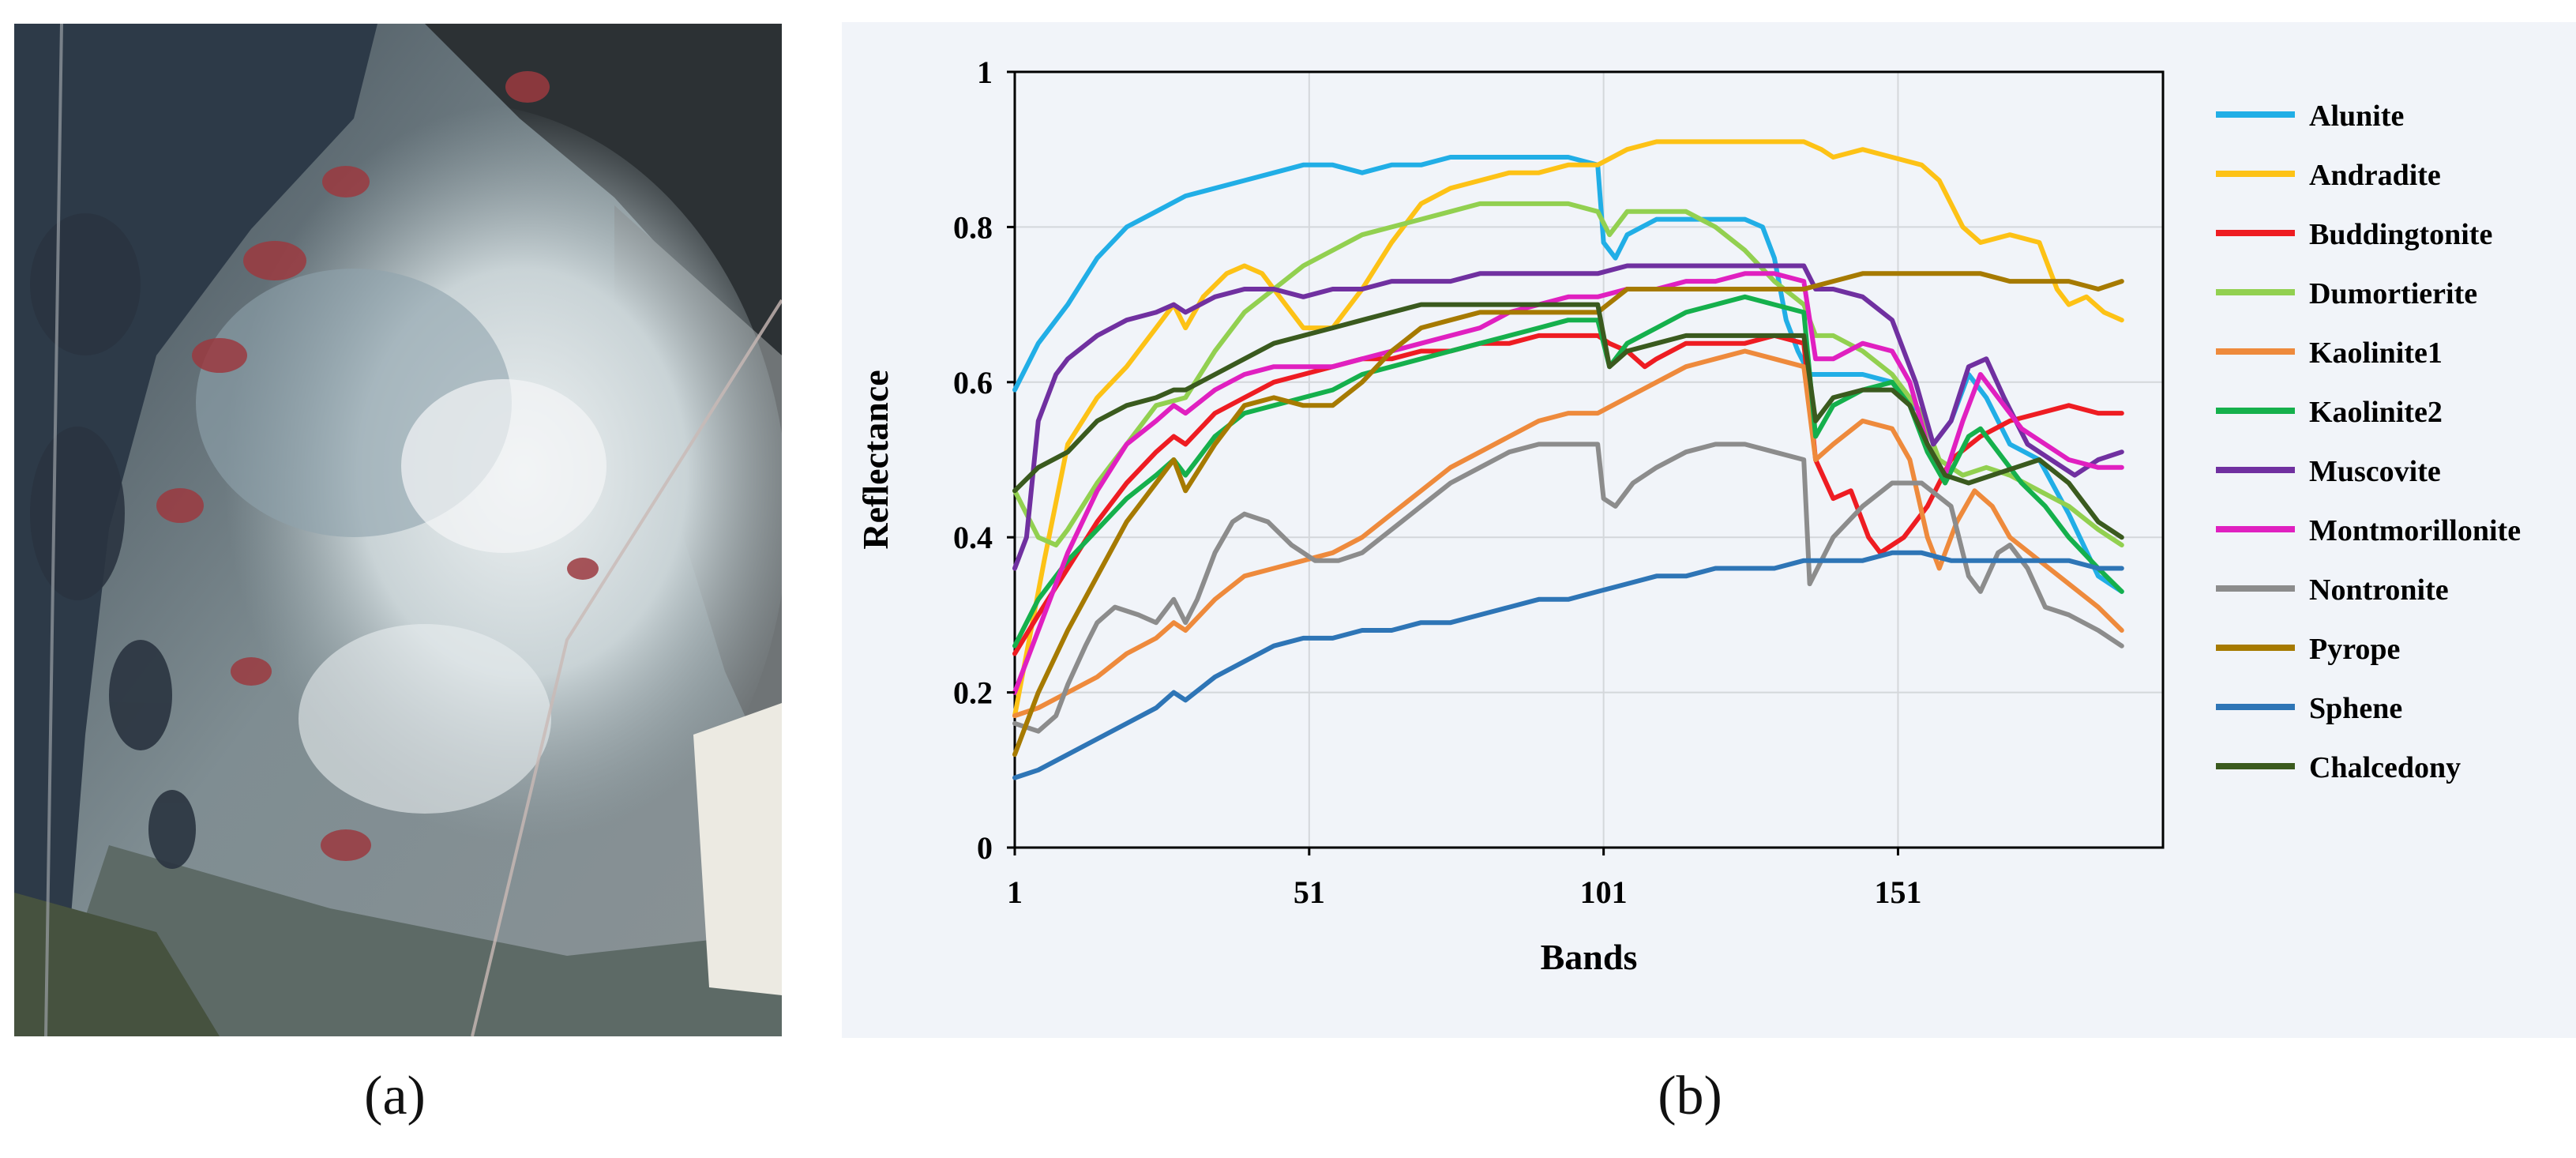 The width and height of the screenshot is (2576, 1158). What do you see at coordinates (985, 848) in the screenshot?
I see `y-tick-label: 0` at bounding box center [985, 848].